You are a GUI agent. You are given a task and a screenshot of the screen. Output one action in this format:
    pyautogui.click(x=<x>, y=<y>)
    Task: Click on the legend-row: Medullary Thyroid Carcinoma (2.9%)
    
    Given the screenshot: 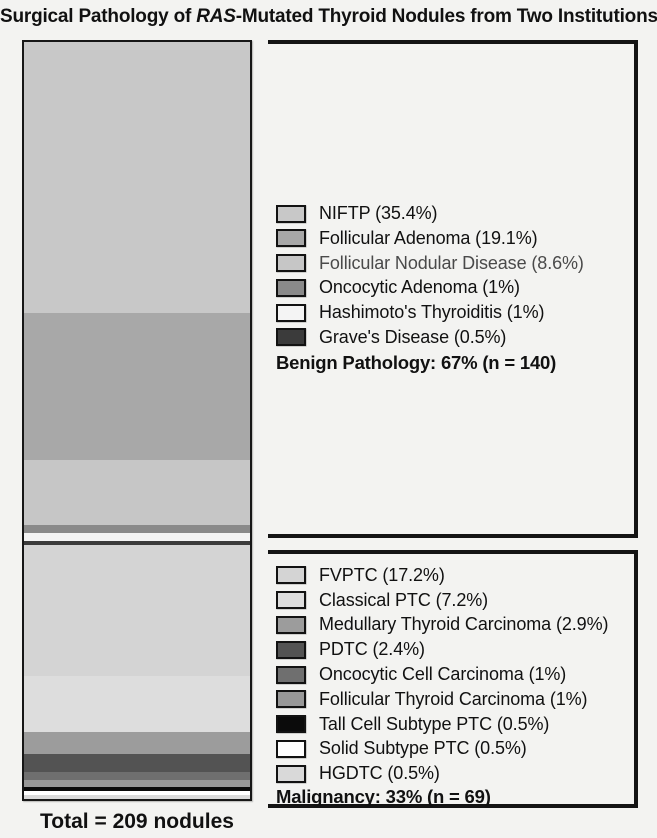 What is the action you would take?
    pyautogui.click(x=455, y=625)
    